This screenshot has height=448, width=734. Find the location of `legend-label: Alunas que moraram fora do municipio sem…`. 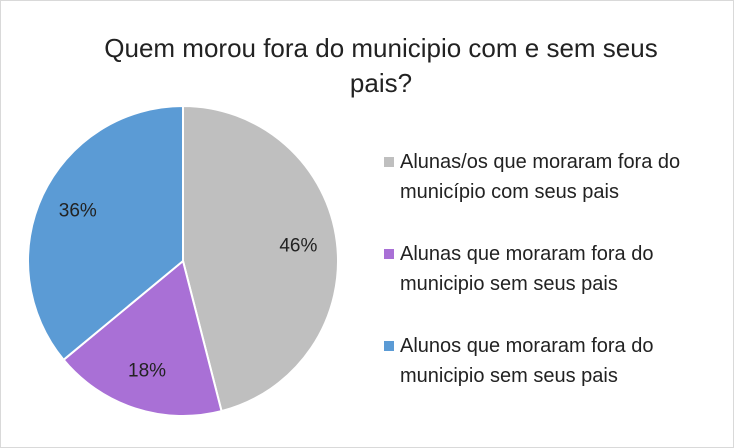

legend-label: Alunas que moraram fora do municipio sem… is located at coordinates (527, 269).